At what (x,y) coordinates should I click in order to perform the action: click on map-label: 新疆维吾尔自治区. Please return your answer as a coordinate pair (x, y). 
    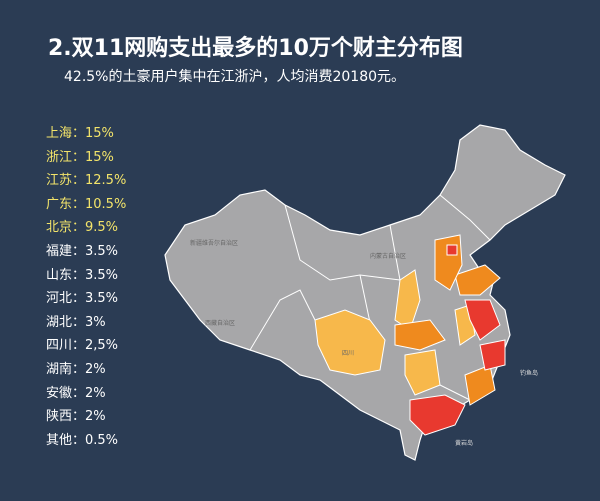
    Looking at the image, I should click on (214, 243).